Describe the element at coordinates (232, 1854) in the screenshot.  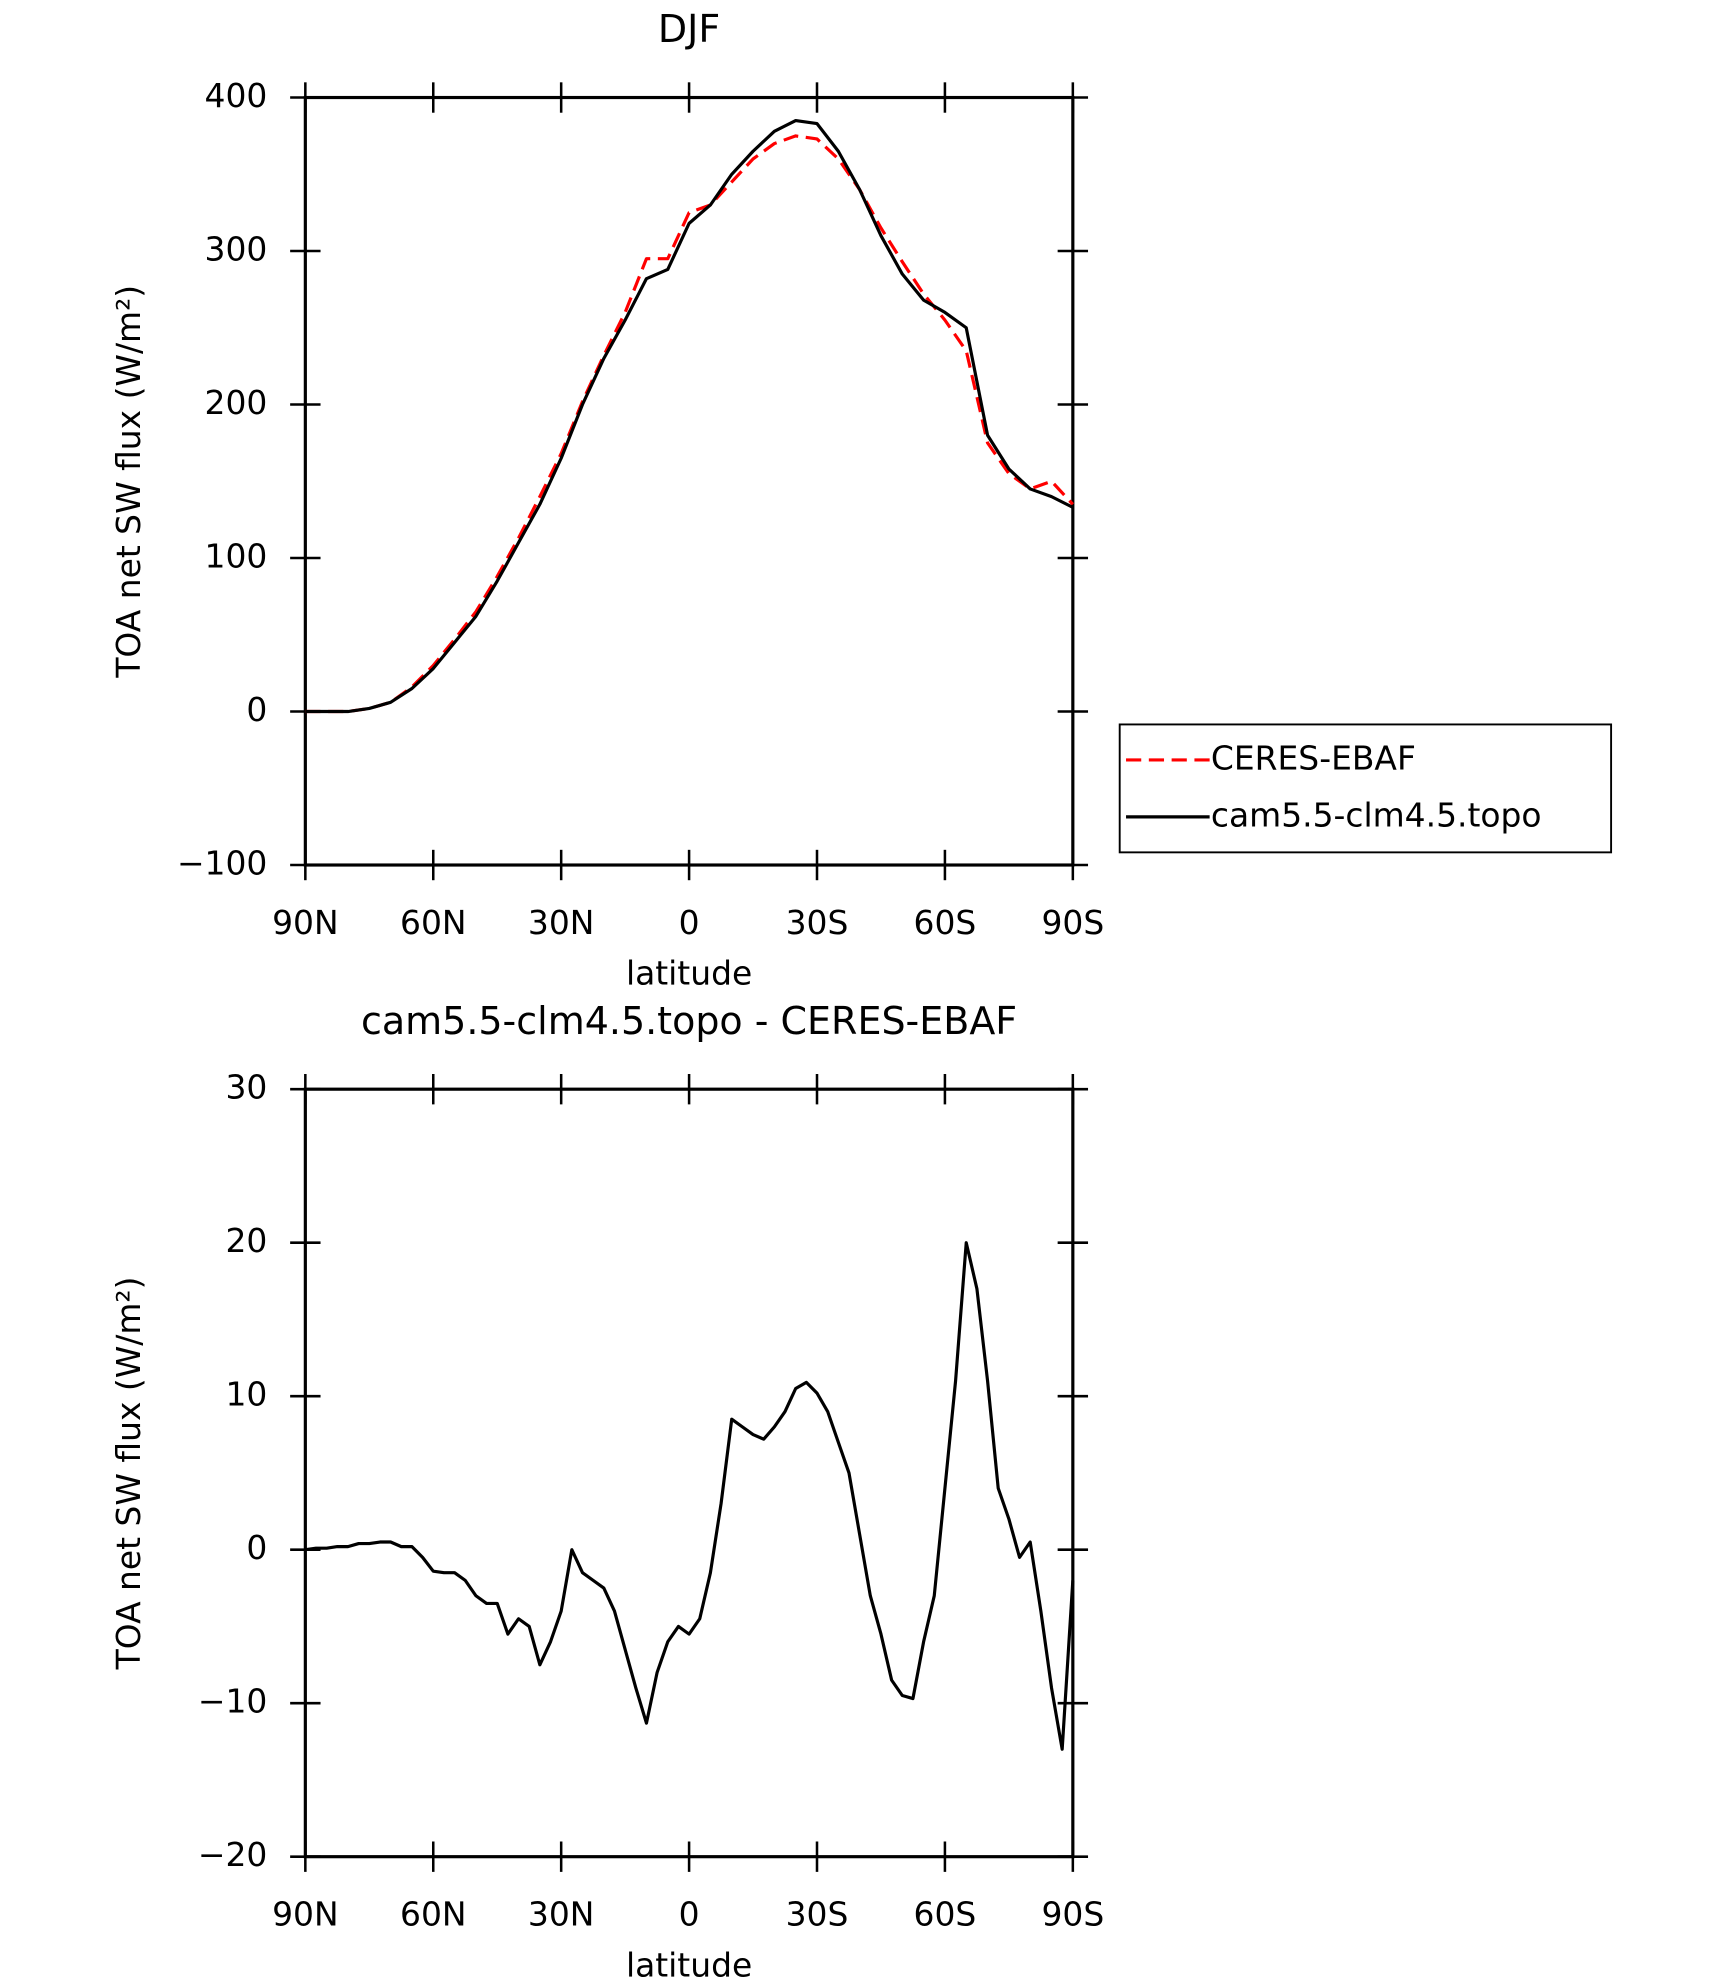
I see `y-tick-label: −20` at that location.